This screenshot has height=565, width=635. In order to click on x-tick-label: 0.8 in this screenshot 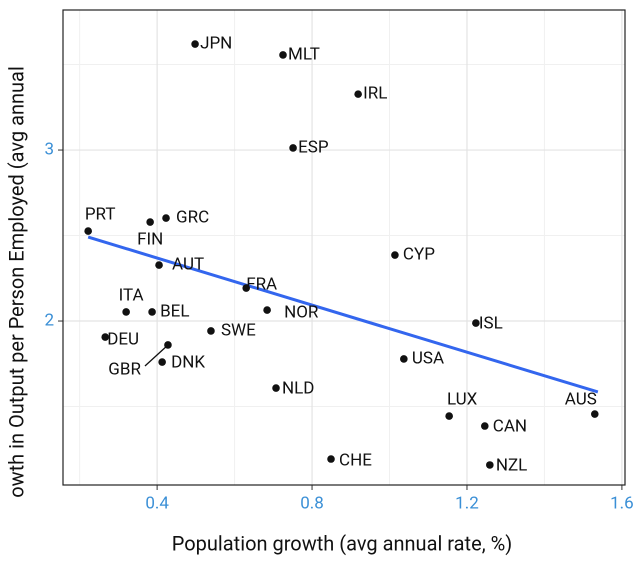, I will do `click(312, 503)`.